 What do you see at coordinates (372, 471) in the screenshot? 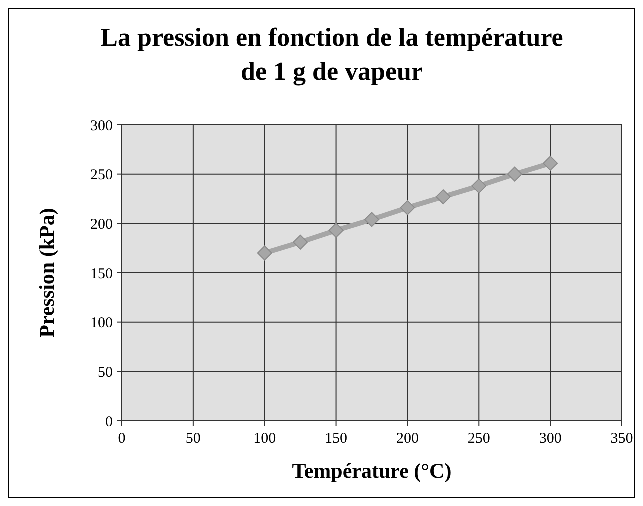
I see `x-axis-title: Température (°C)` at bounding box center [372, 471].